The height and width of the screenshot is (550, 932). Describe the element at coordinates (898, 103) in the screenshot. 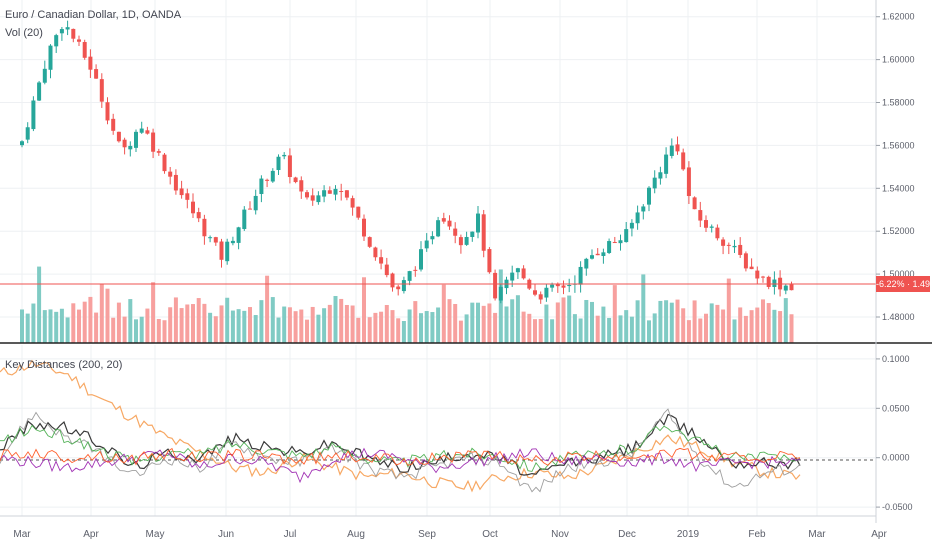

I see `price-tick-label: 1.58000` at that location.